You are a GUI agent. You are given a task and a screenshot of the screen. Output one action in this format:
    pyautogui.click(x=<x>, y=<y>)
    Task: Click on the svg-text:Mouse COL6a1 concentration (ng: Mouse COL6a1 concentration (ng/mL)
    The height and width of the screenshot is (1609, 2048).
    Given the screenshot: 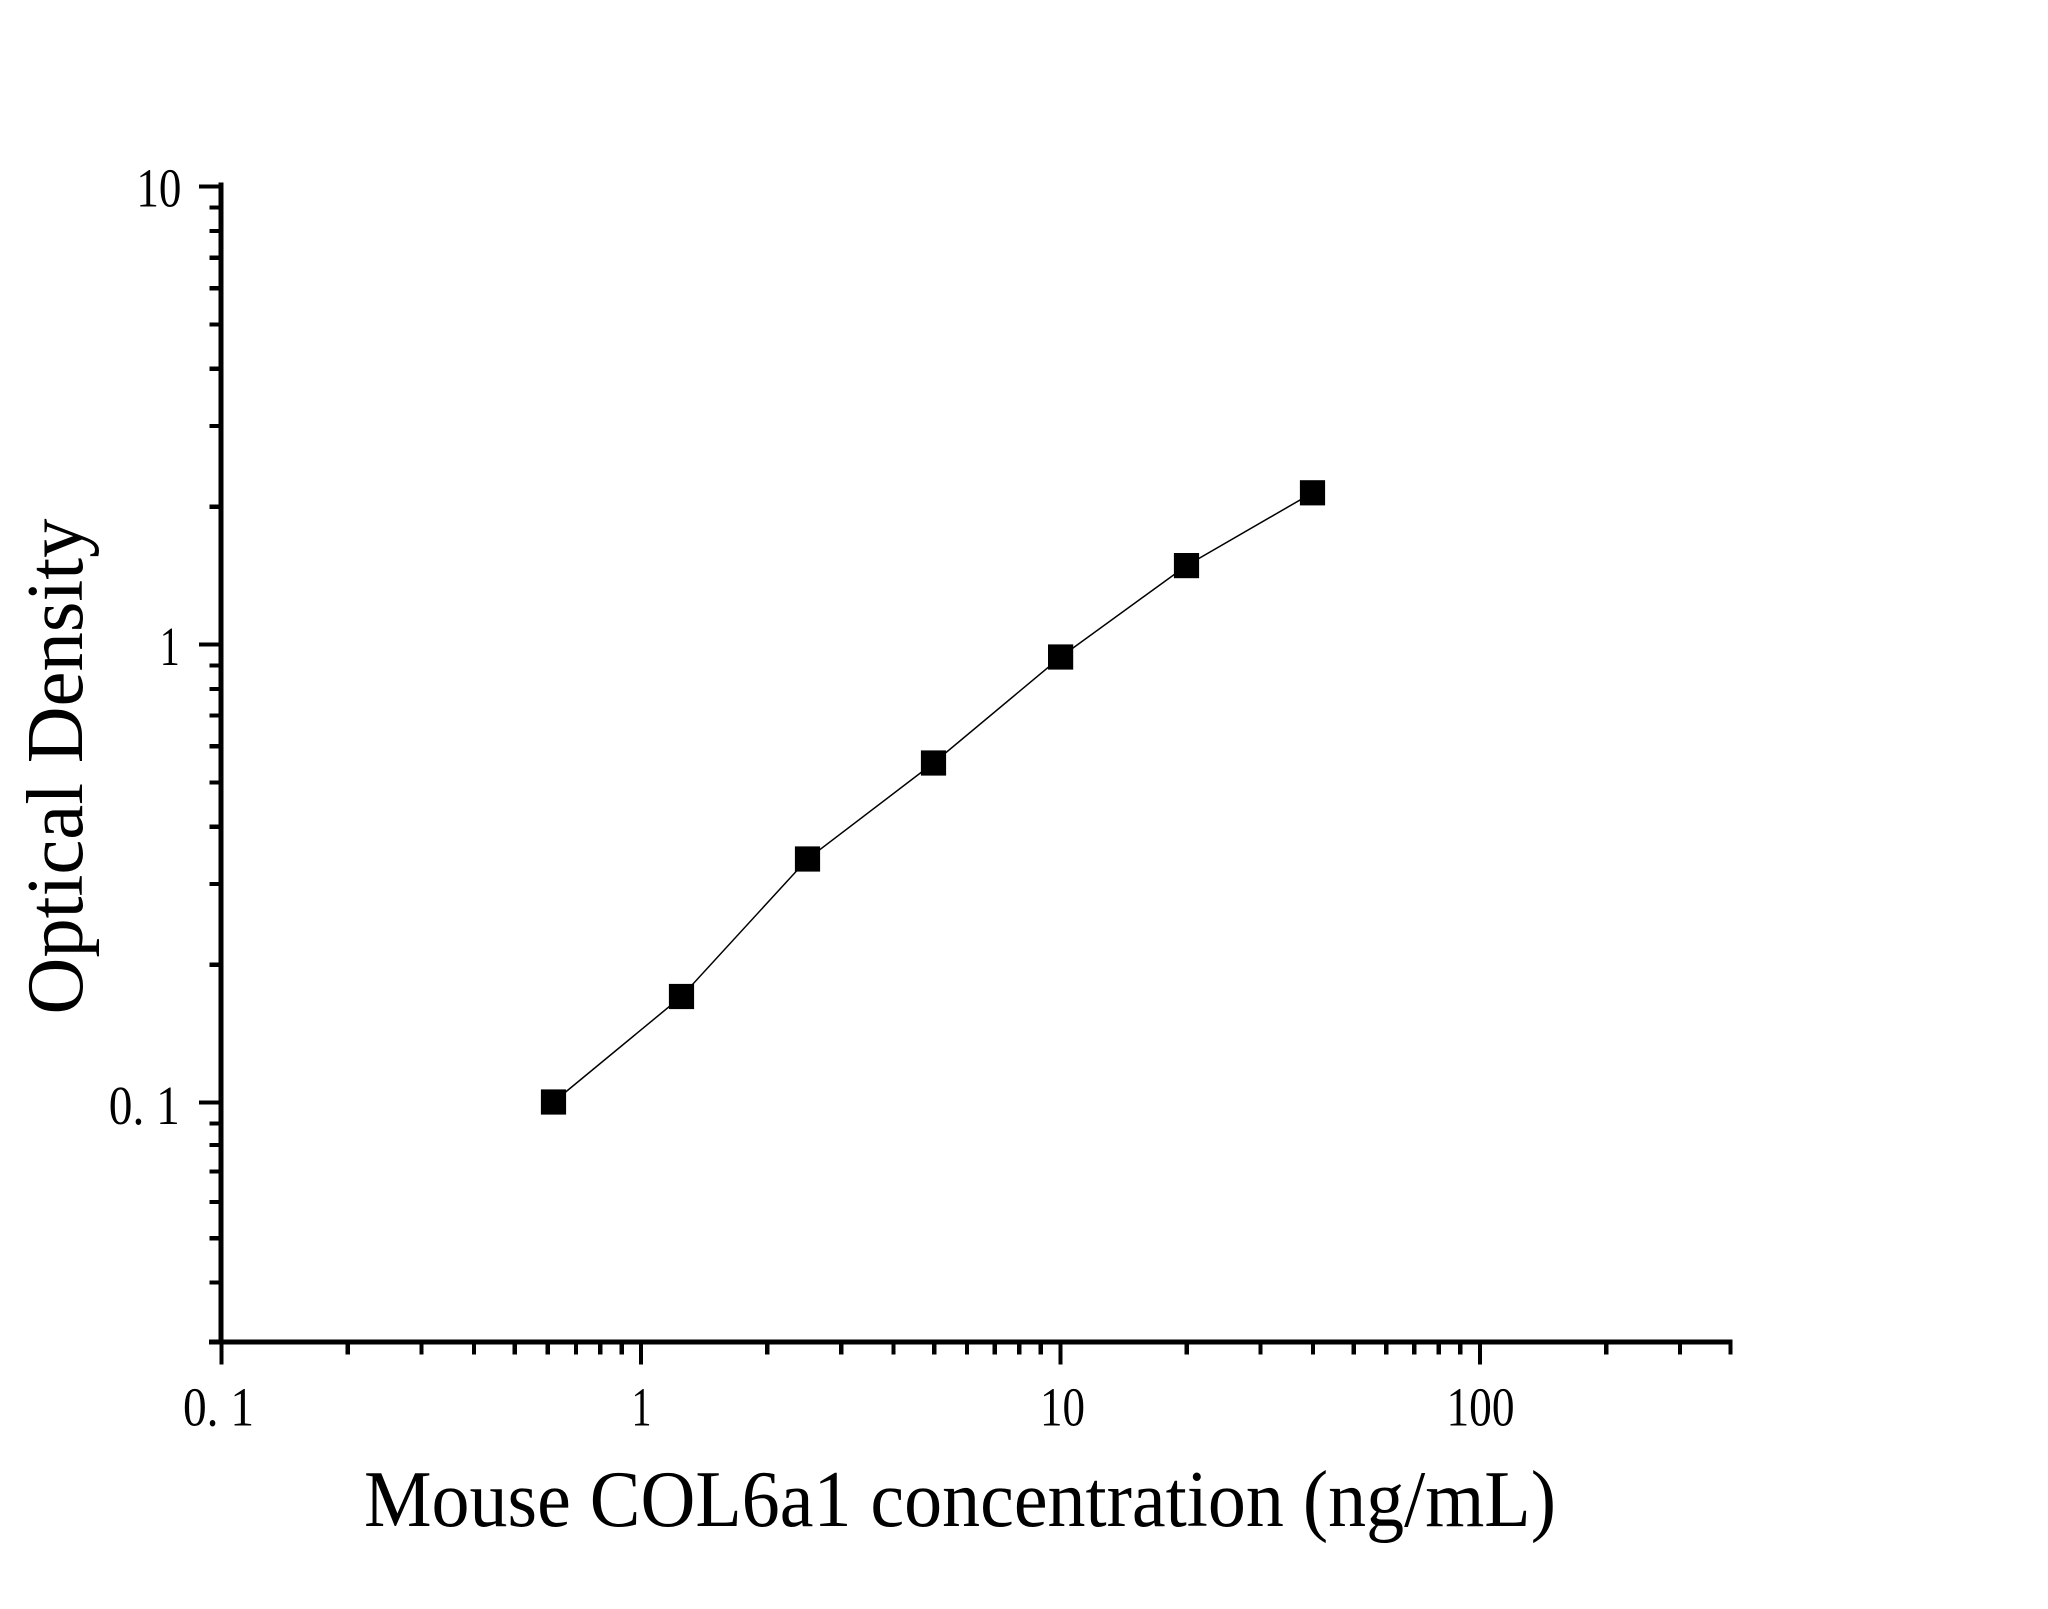 What is the action you would take?
    pyautogui.click(x=960, y=1500)
    